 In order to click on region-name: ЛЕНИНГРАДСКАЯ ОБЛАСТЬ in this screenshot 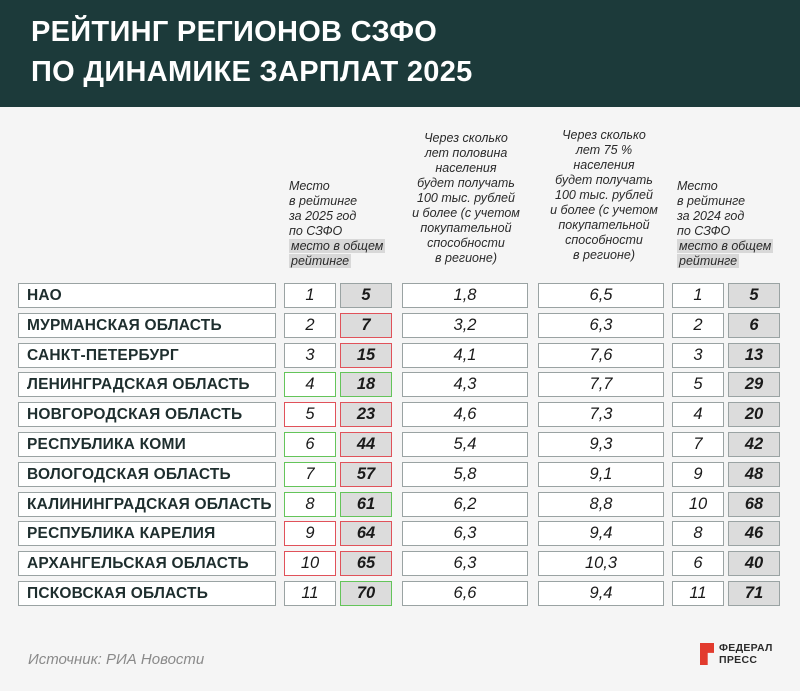, I will do `click(147, 384)`.